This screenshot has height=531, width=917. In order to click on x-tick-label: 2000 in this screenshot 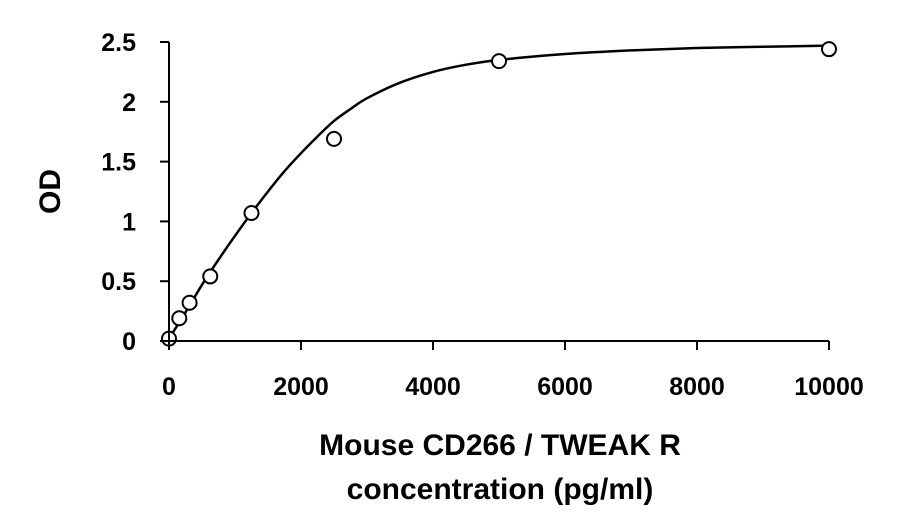, I will do `click(301, 387)`.